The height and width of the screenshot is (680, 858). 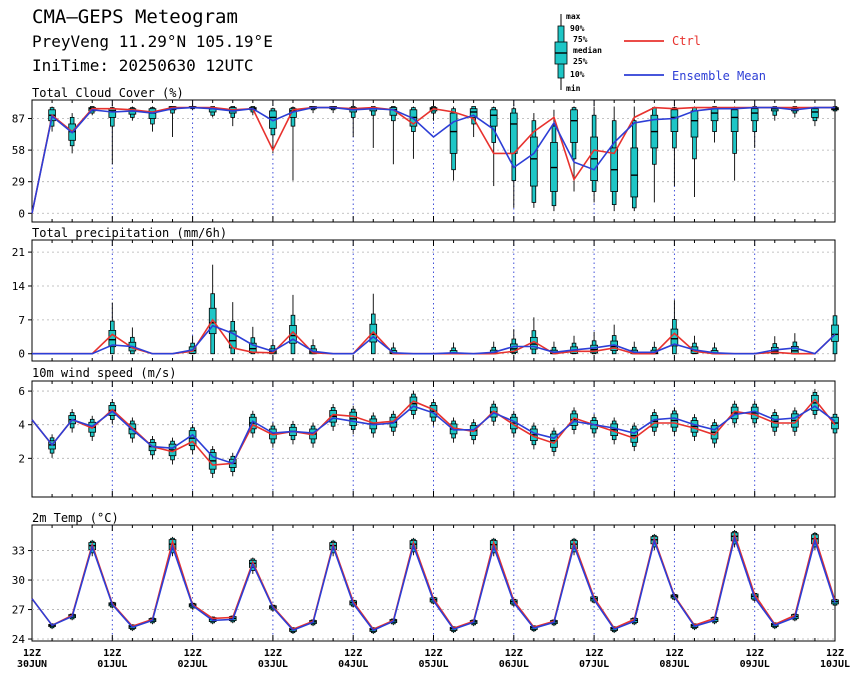 What do you see at coordinates (18, 580) in the screenshot?
I see `y-tick-label: 30` at bounding box center [18, 580].